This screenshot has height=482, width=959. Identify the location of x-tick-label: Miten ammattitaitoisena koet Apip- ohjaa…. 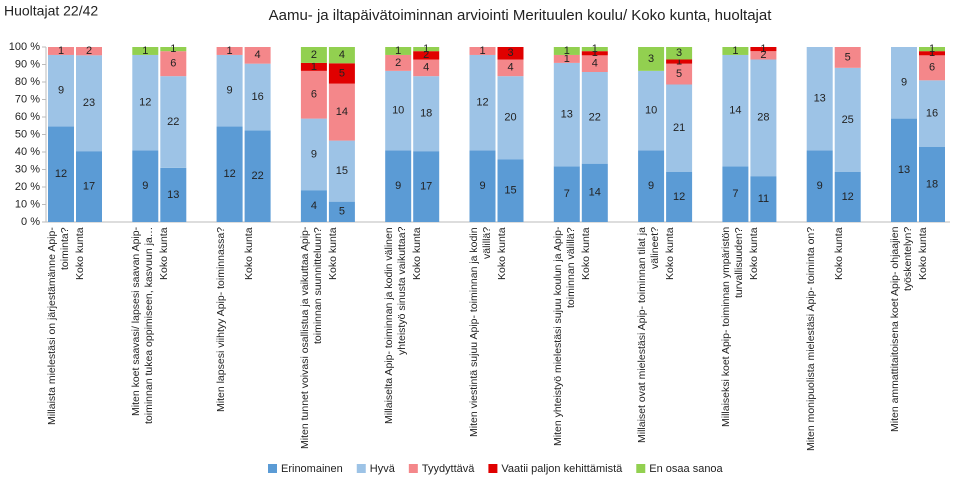
(901, 330).